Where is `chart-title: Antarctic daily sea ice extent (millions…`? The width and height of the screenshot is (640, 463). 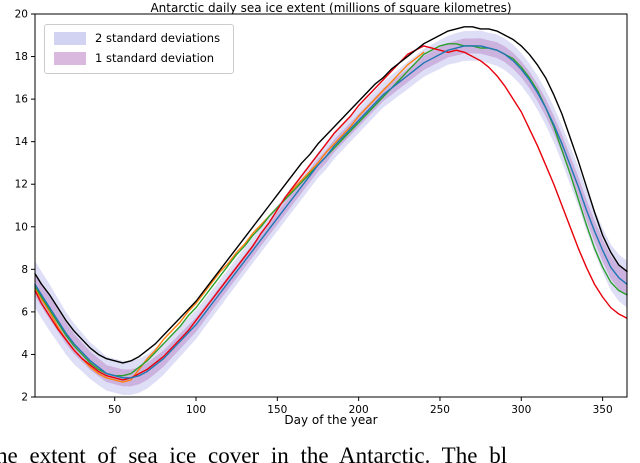 chart-title: Antarctic daily sea ice extent (millions… is located at coordinates (331, 8).